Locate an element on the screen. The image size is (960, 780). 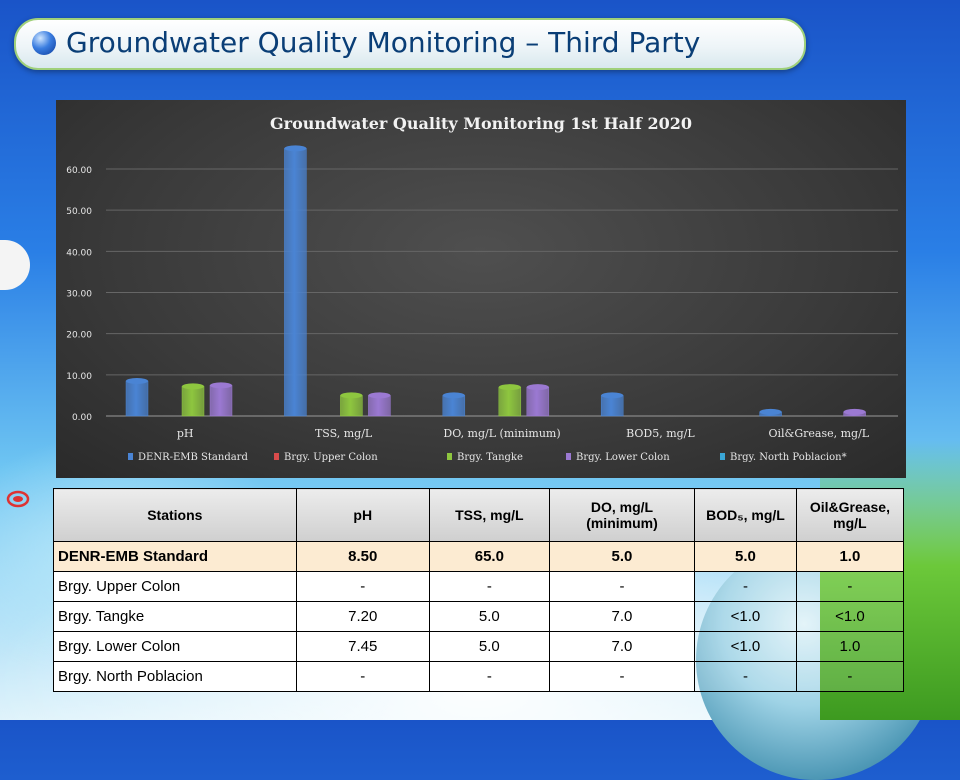
company-logo-icon is located at coordinates (18, 499).